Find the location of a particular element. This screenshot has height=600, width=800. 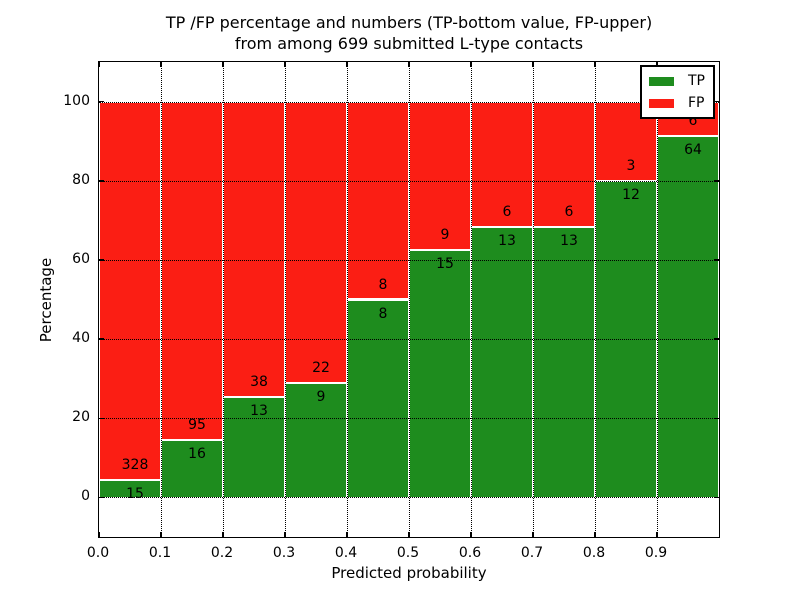

x-tick-label: 0.0 is located at coordinates (98, 553).